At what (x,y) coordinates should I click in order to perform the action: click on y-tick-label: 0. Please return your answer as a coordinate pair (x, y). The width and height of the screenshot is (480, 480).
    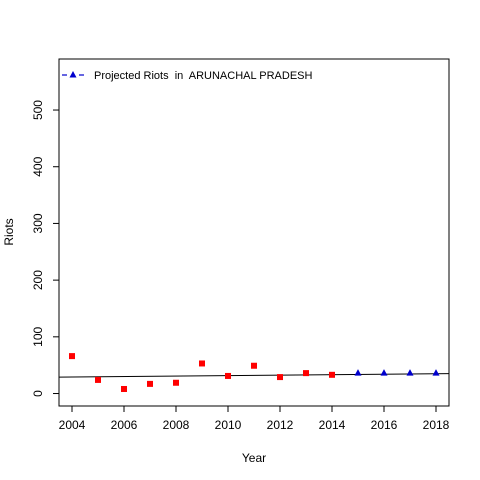
    Looking at the image, I should click on (38, 393).